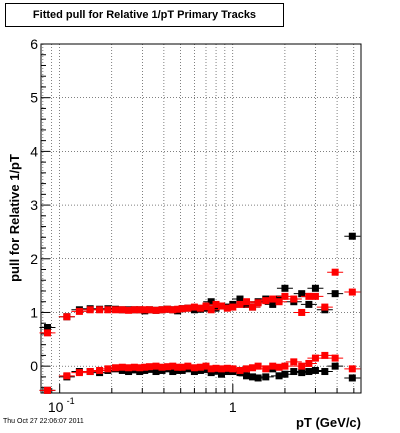 The width and height of the screenshot is (400, 433). I want to click on y-tick-label: 6, so click(34, 44).